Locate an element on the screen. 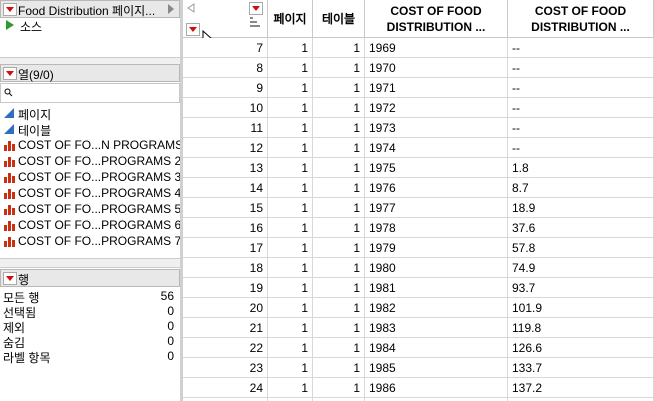 The image size is (654, 401). column-search is located at coordinates (90, 93).